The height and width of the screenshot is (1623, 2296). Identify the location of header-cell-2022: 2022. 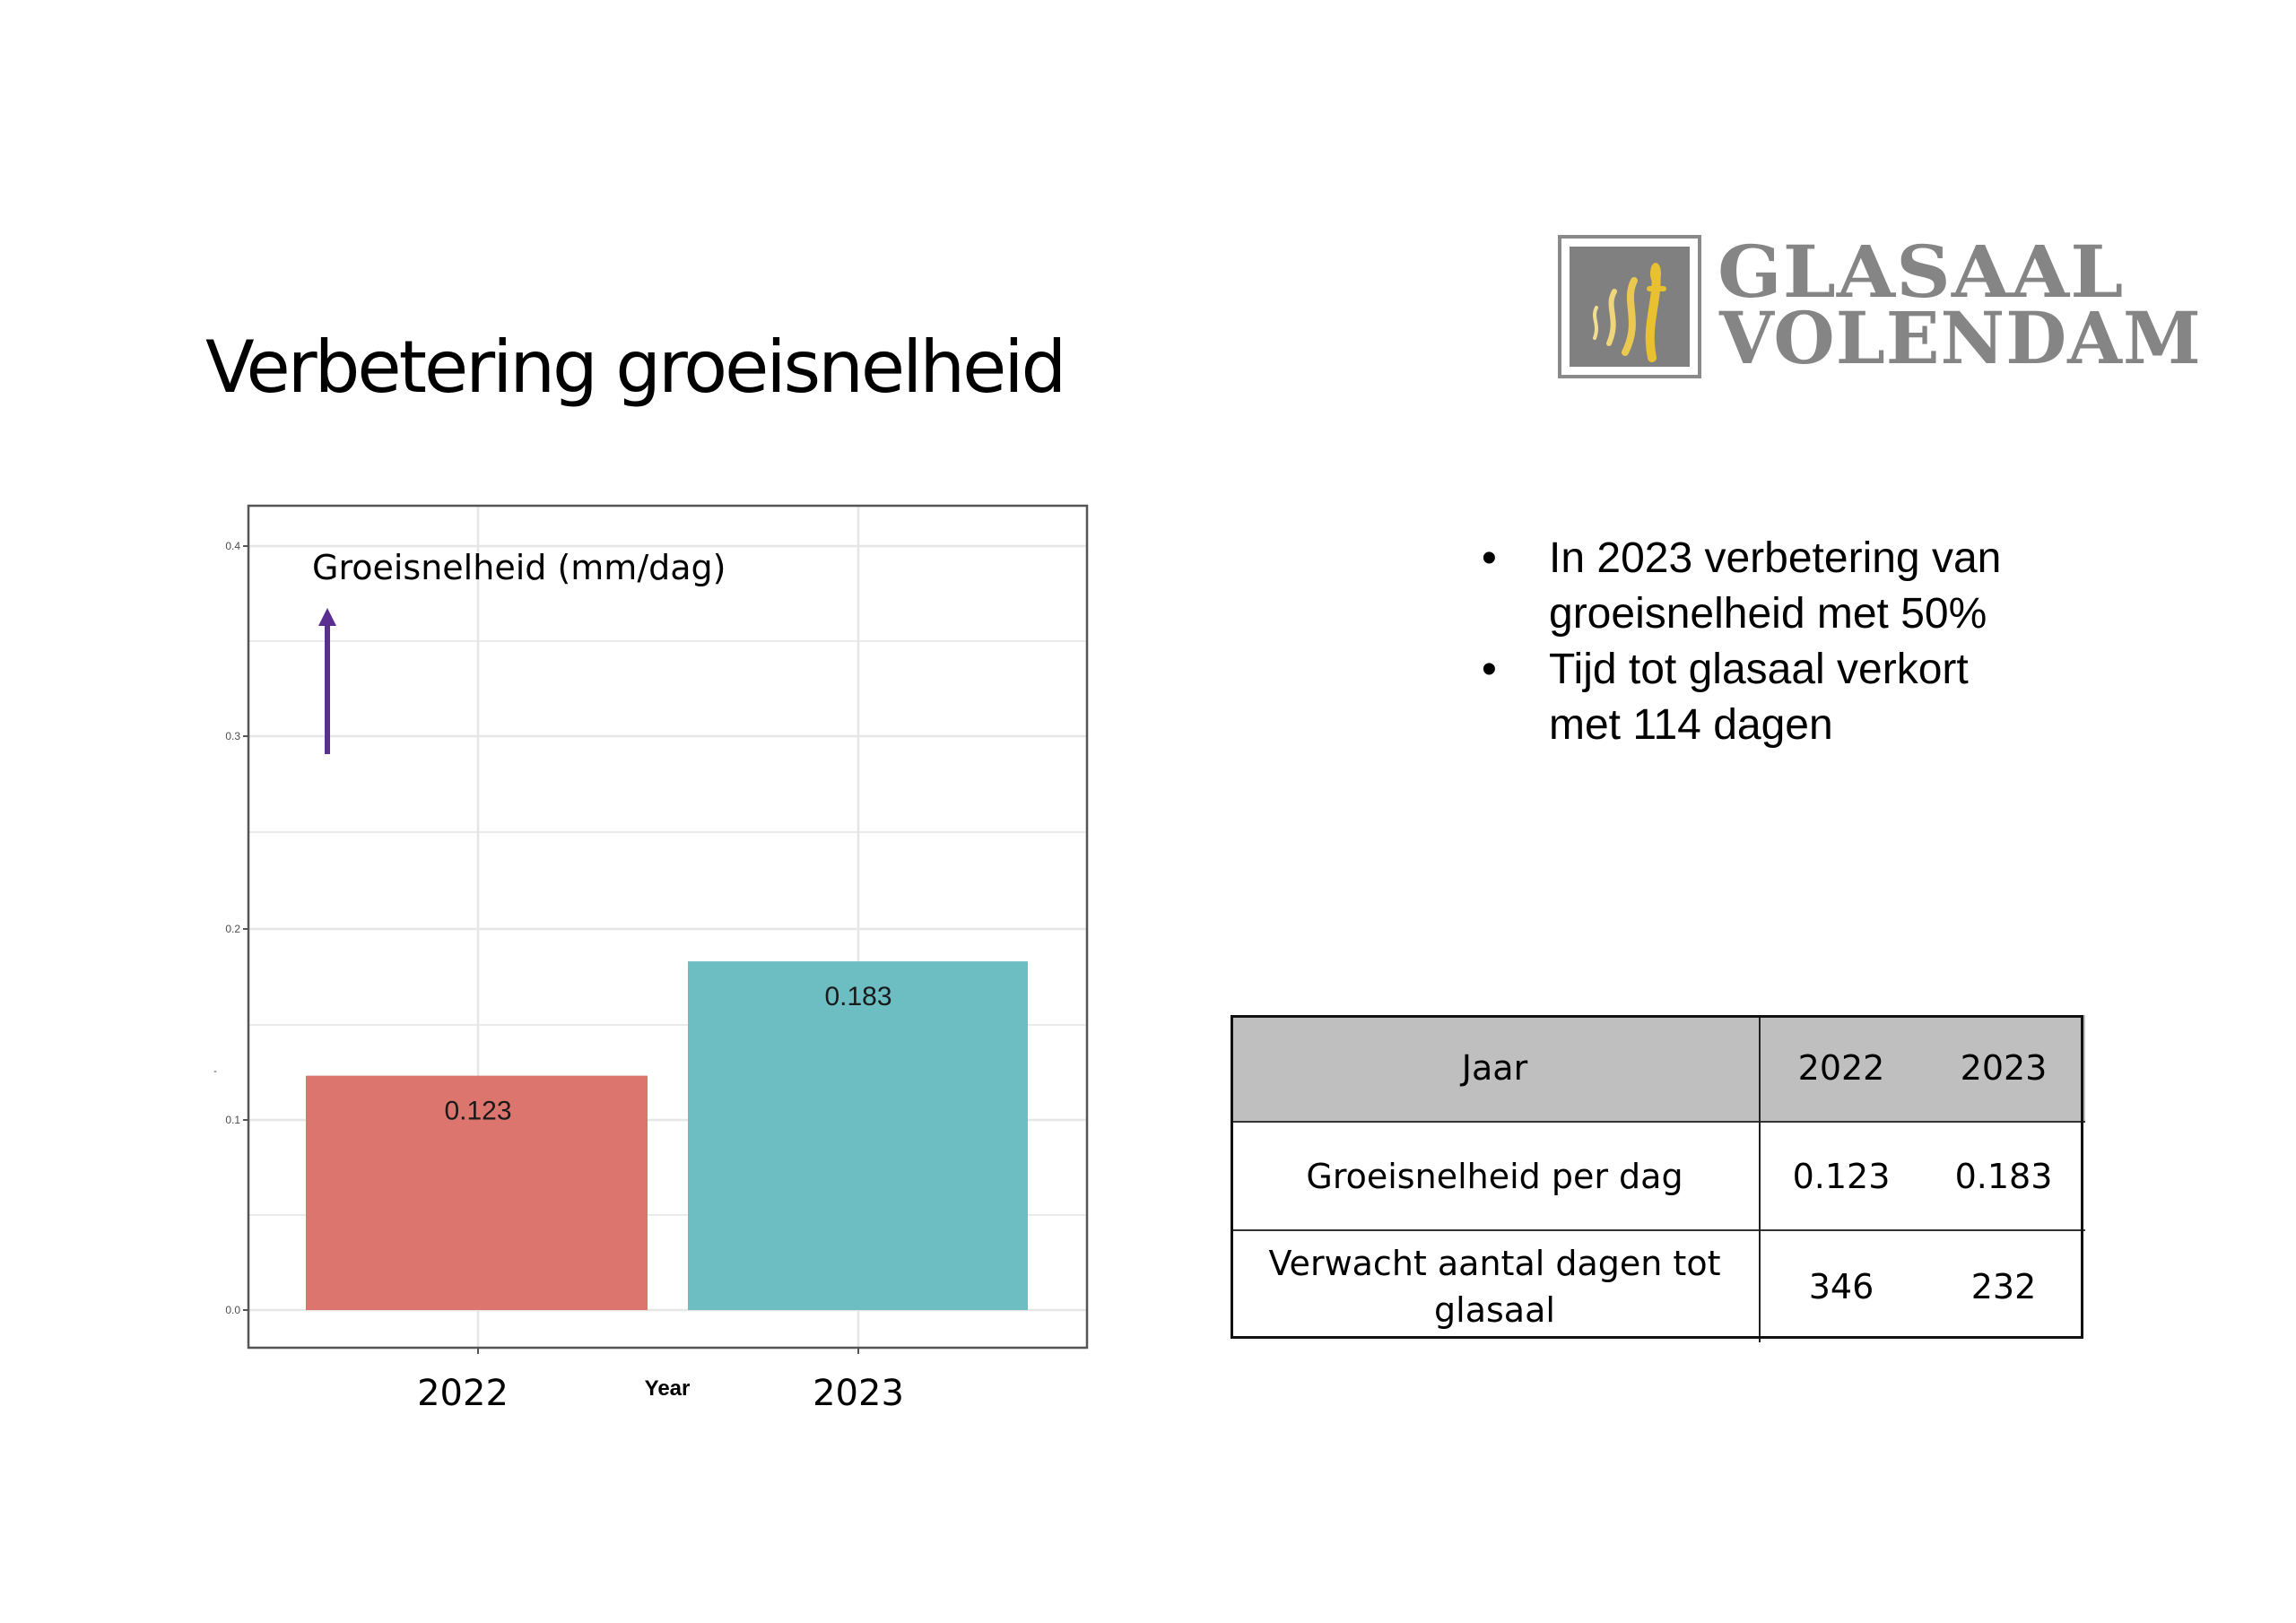
(1841, 1068).